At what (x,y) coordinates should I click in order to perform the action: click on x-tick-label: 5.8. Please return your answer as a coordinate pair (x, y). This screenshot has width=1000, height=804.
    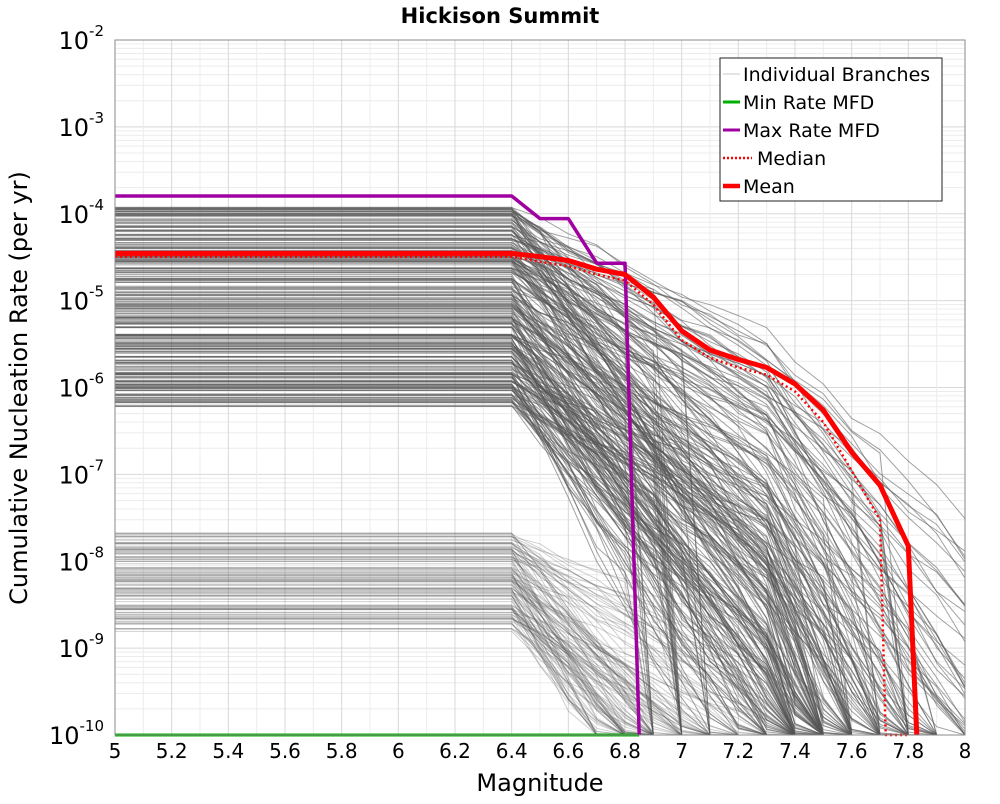
    Looking at the image, I should click on (342, 751).